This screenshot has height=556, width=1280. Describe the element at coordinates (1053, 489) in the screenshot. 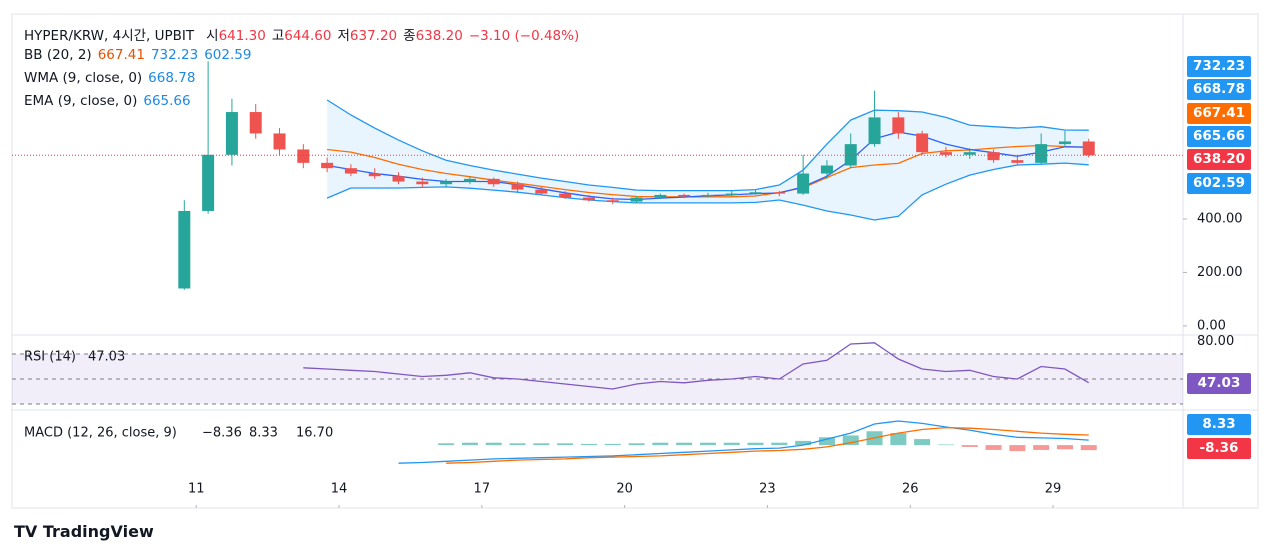

I see `x-tick-label: 29` at that location.